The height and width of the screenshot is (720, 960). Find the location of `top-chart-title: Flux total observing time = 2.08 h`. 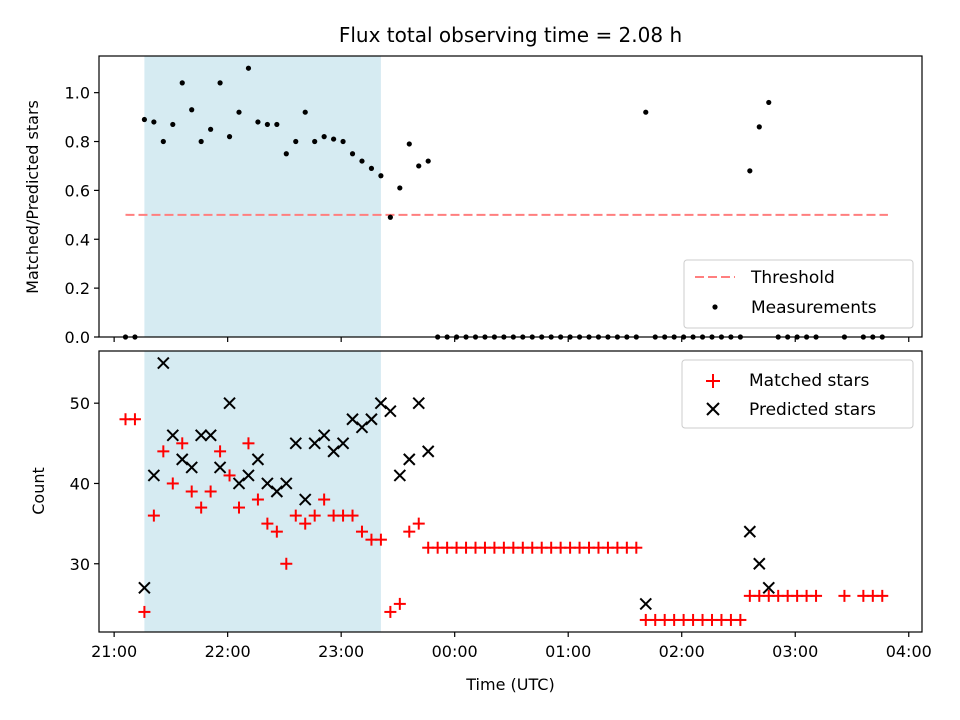

top-chart-title: Flux total observing time = 2.08 h is located at coordinates (510, 35).